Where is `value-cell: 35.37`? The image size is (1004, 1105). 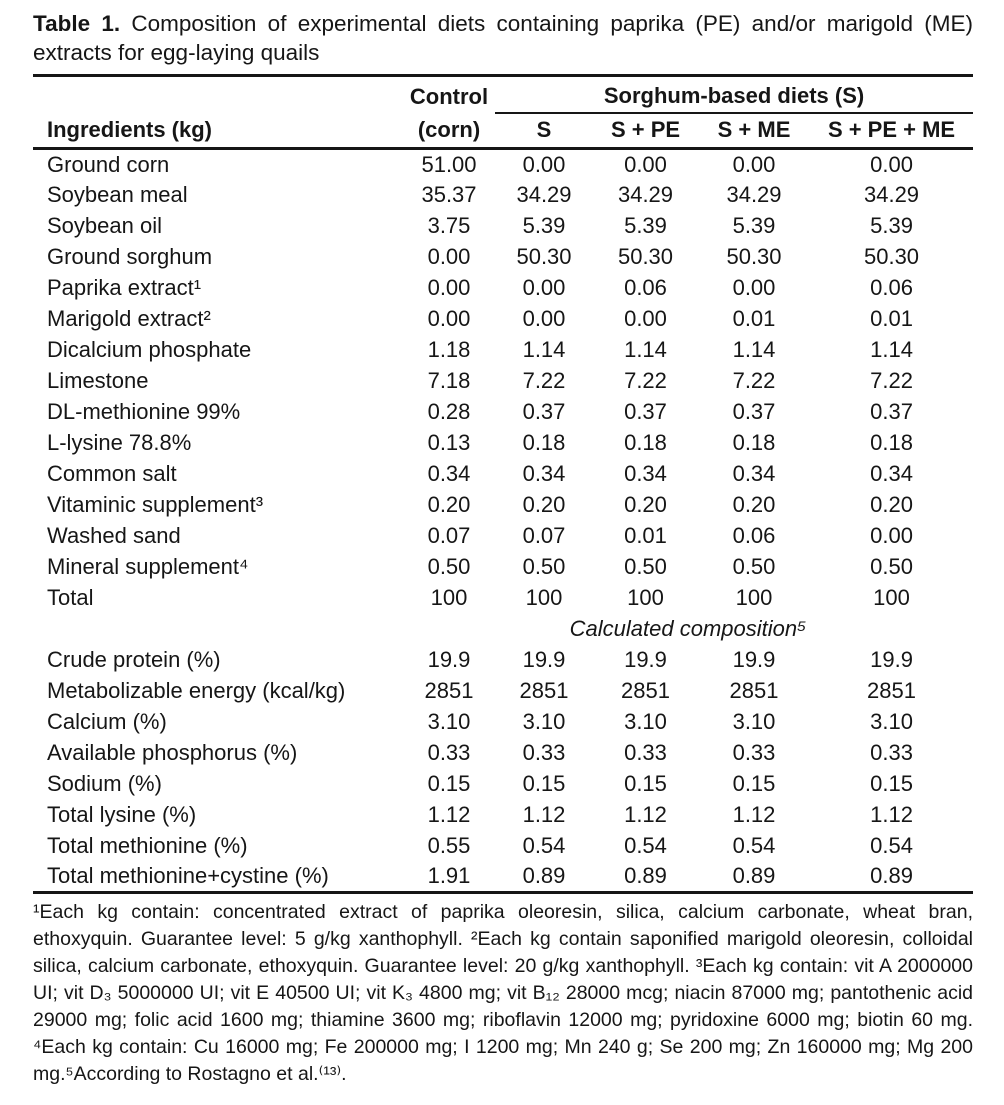
value-cell: 35.37 is located at coordinates (449, 194).